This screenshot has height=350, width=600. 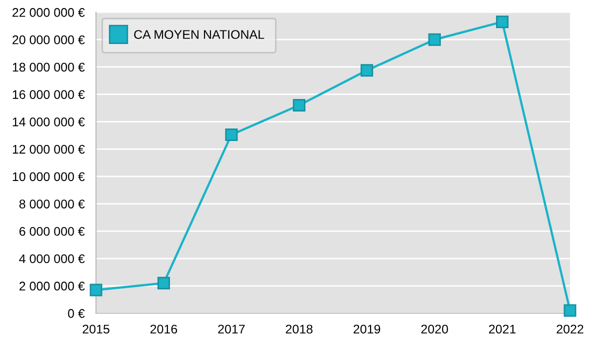 I want to click on y-tick-label: 4 000 000 €, so click(x=52, y=259).